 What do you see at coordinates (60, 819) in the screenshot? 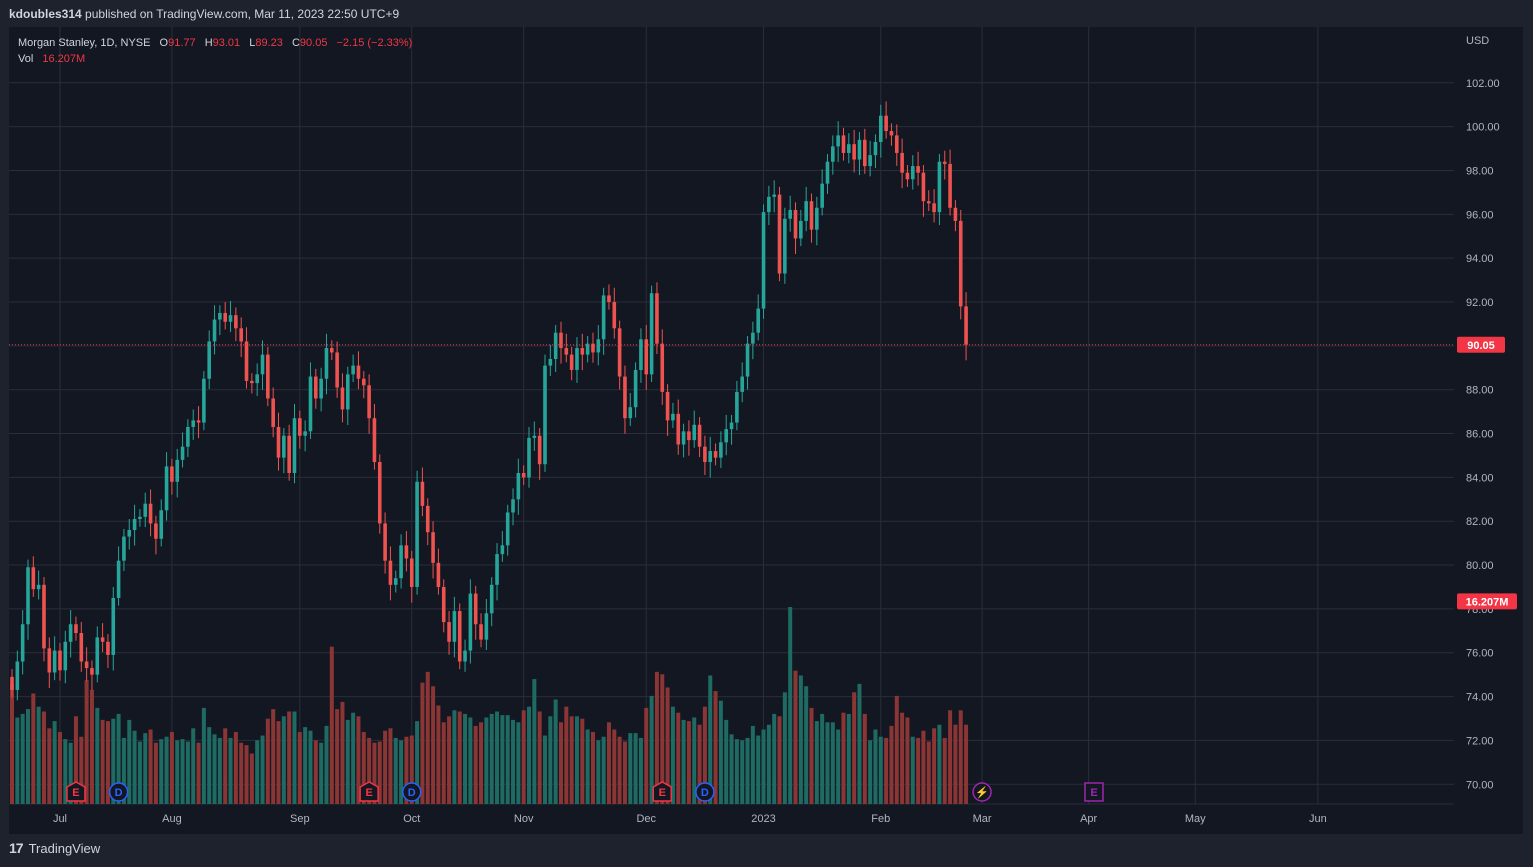
I see `time-tick-label: Jul` at bounding box center [60, 819].